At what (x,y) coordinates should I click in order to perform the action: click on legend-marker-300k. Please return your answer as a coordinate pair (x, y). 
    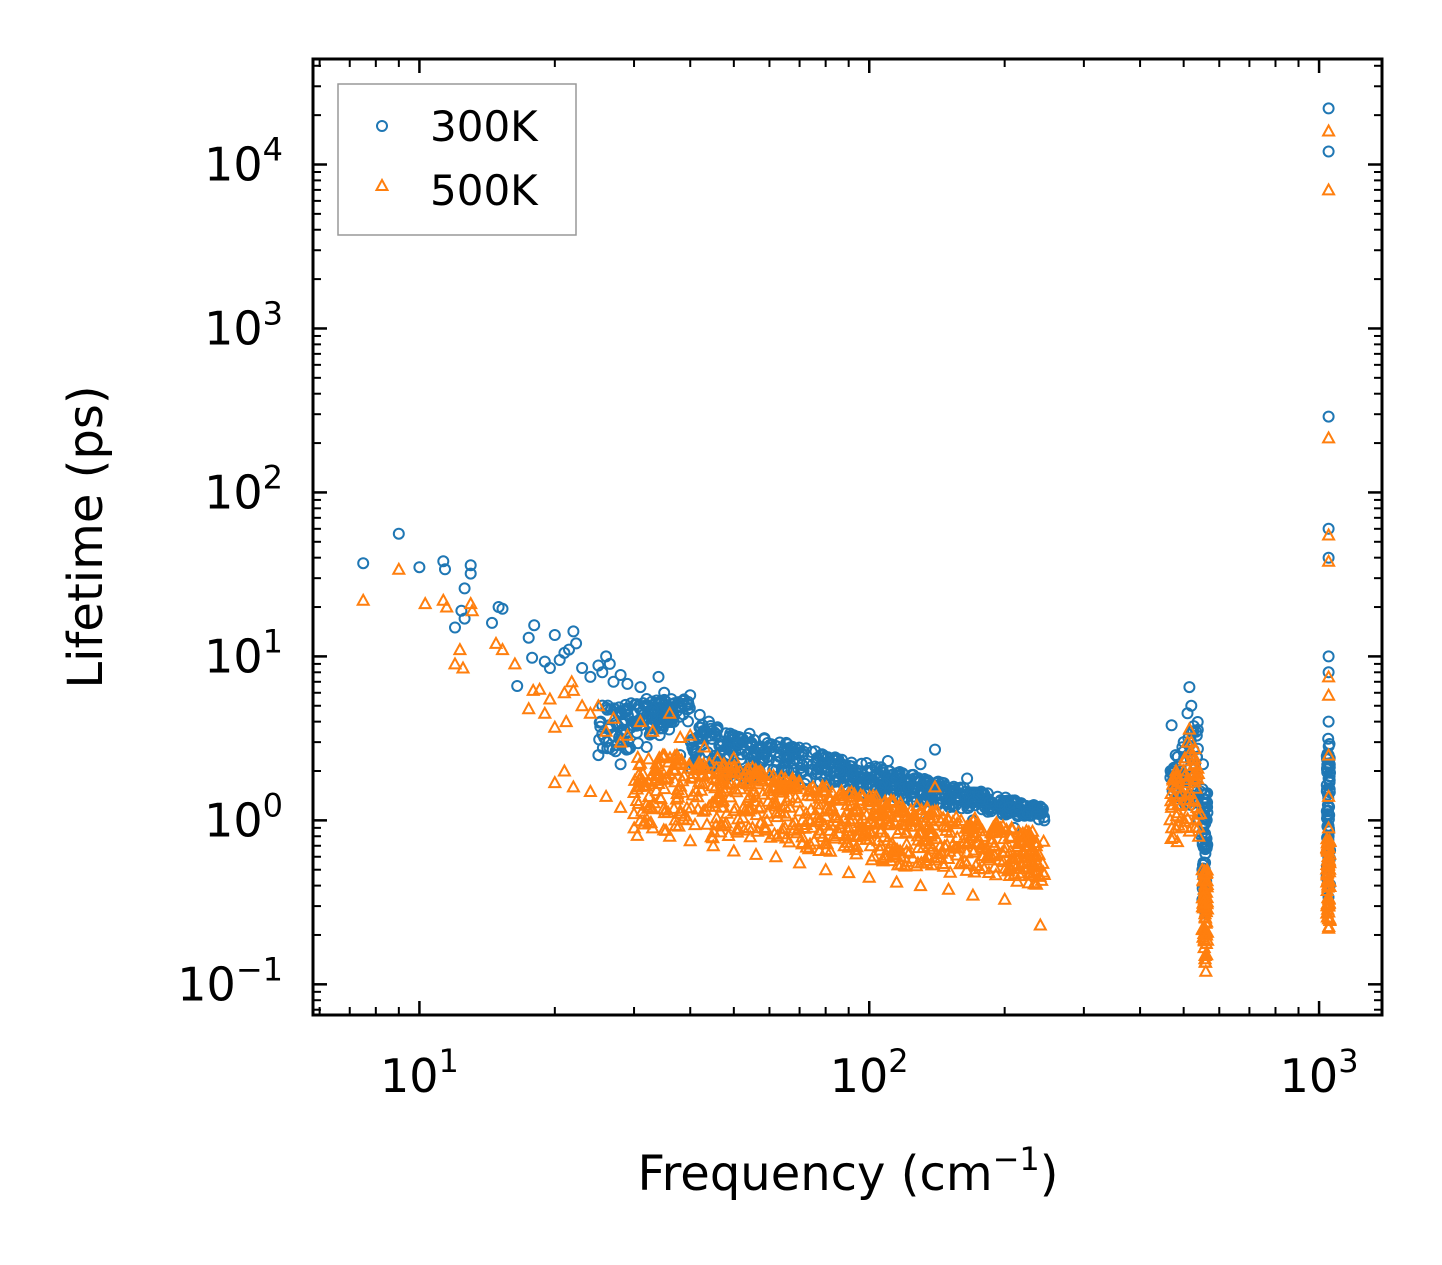
    Looking at the image, I should click on (382, 126).